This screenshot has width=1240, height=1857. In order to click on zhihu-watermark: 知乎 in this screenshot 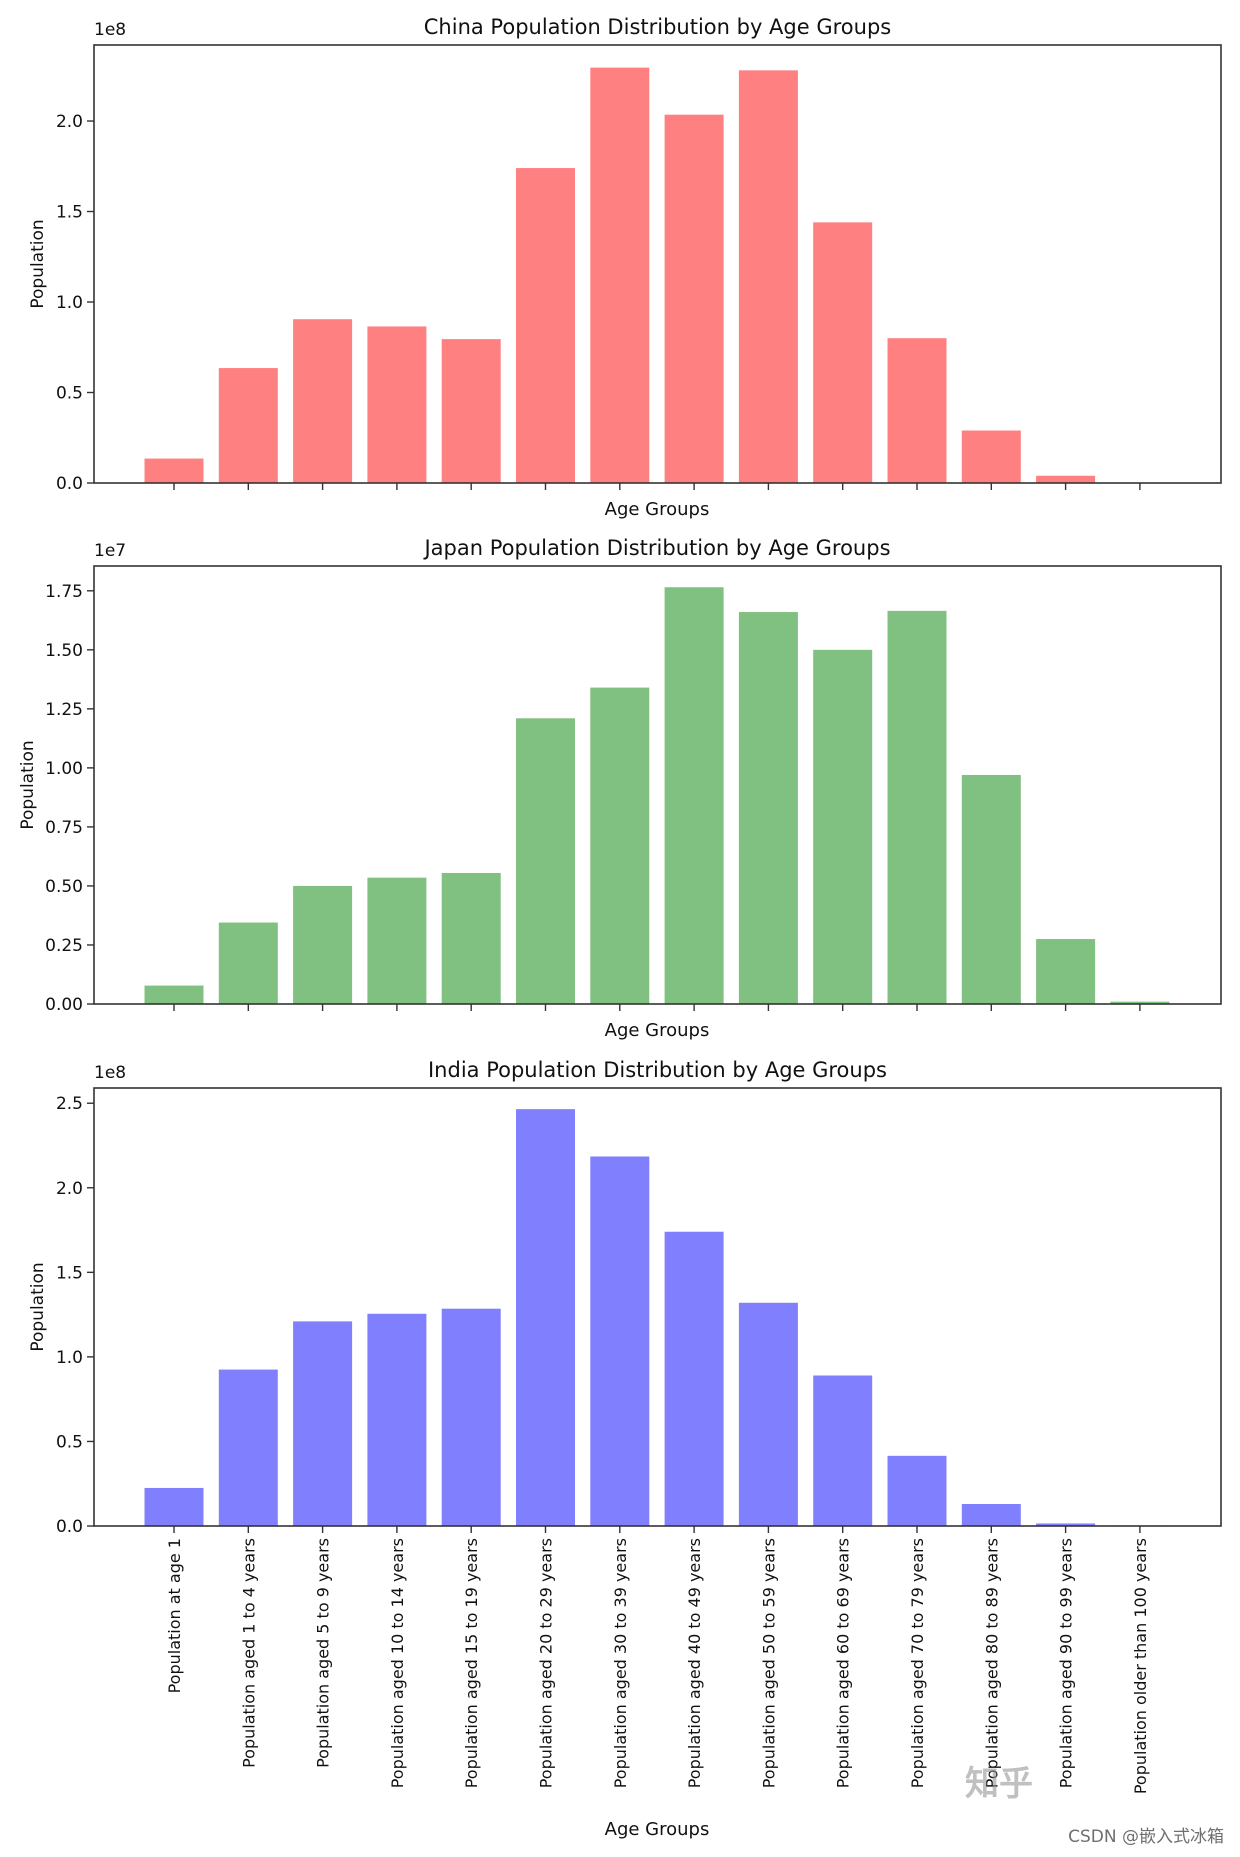, I will do `click(999, 1784)`.